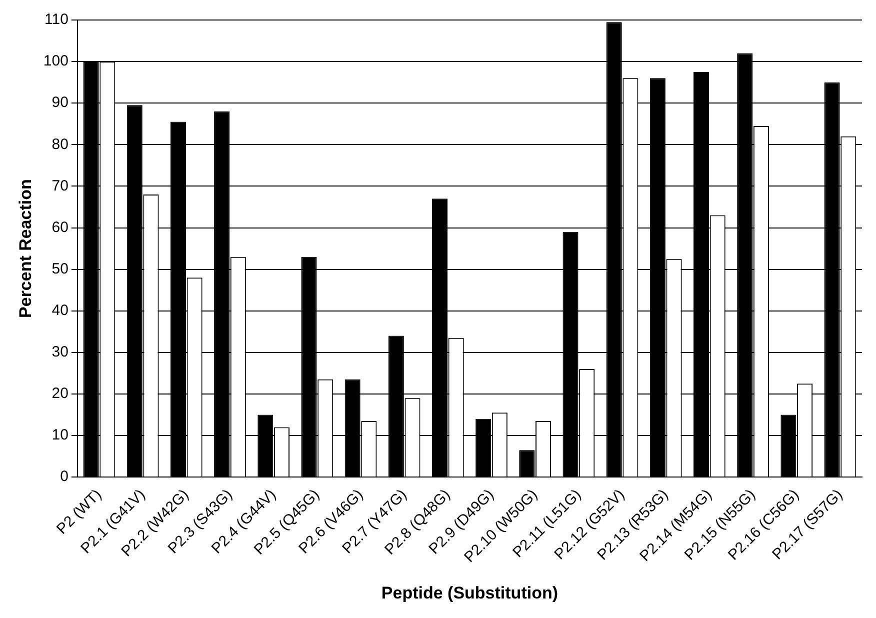  I want to click on y-tick-label: 90, so click(60, 103).